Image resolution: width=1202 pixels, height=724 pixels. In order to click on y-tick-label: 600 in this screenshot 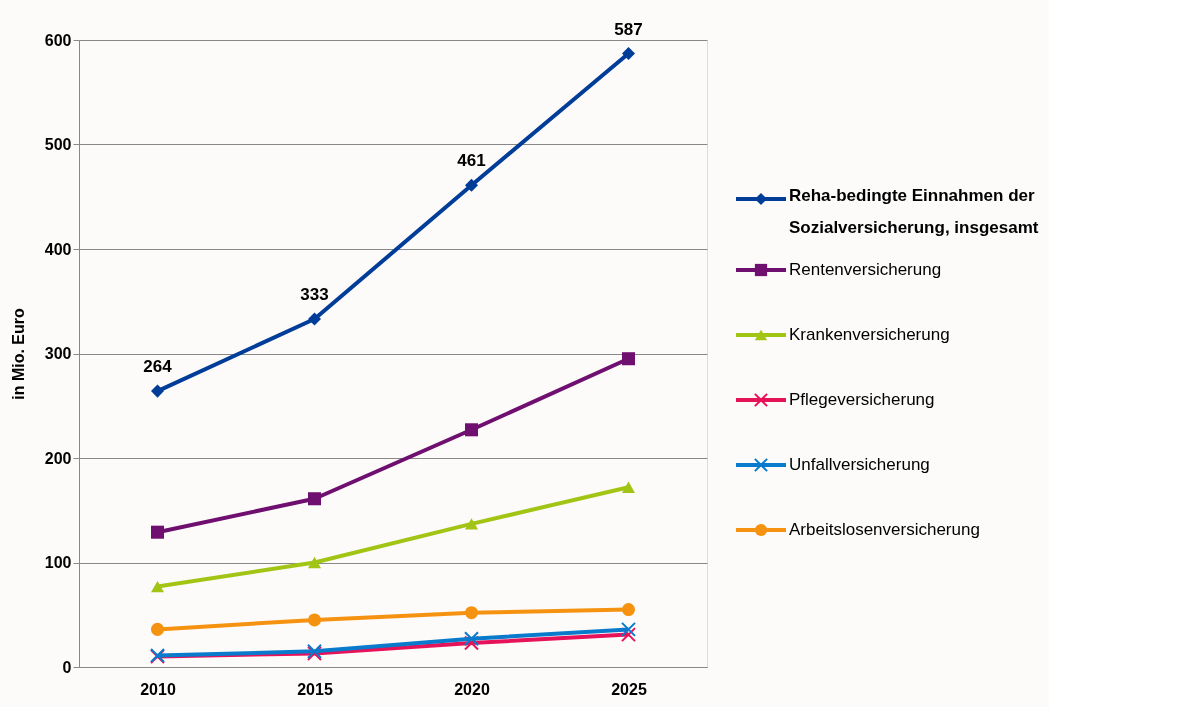, I will do `click(58, 40)`.